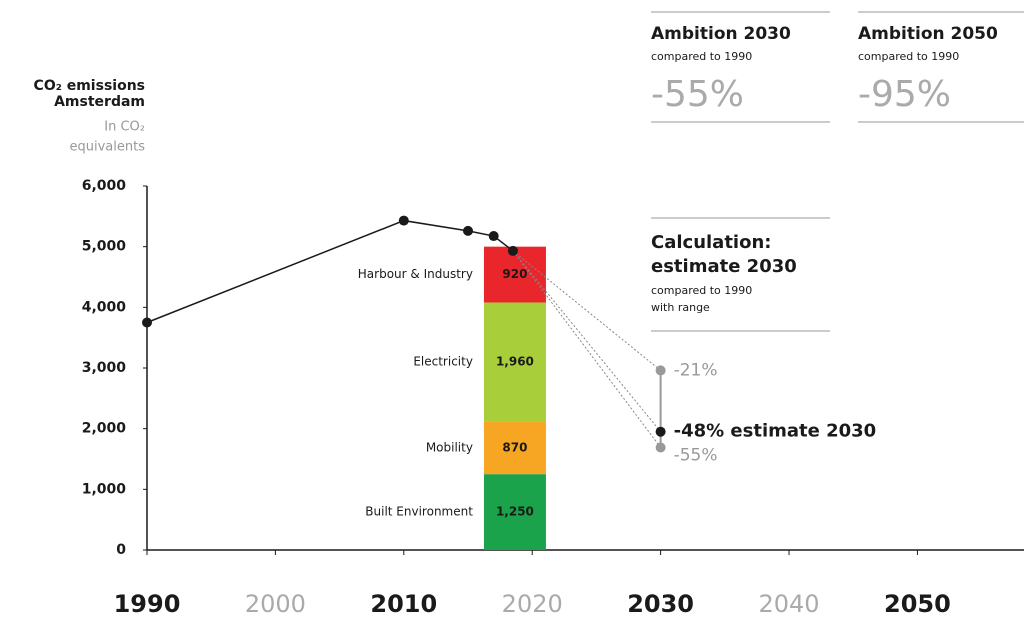 The width and height of the screenshot is (1024, 617). What do you see at coordinates (104, 489) in the screenshot?
I see `y-tick-label: 1,000` at bounding box center [104, 489].